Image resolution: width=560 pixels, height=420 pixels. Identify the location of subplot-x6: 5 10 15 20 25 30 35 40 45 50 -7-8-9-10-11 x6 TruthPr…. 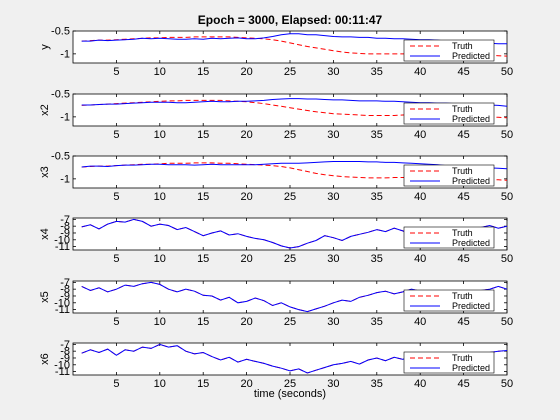
(276, 364).